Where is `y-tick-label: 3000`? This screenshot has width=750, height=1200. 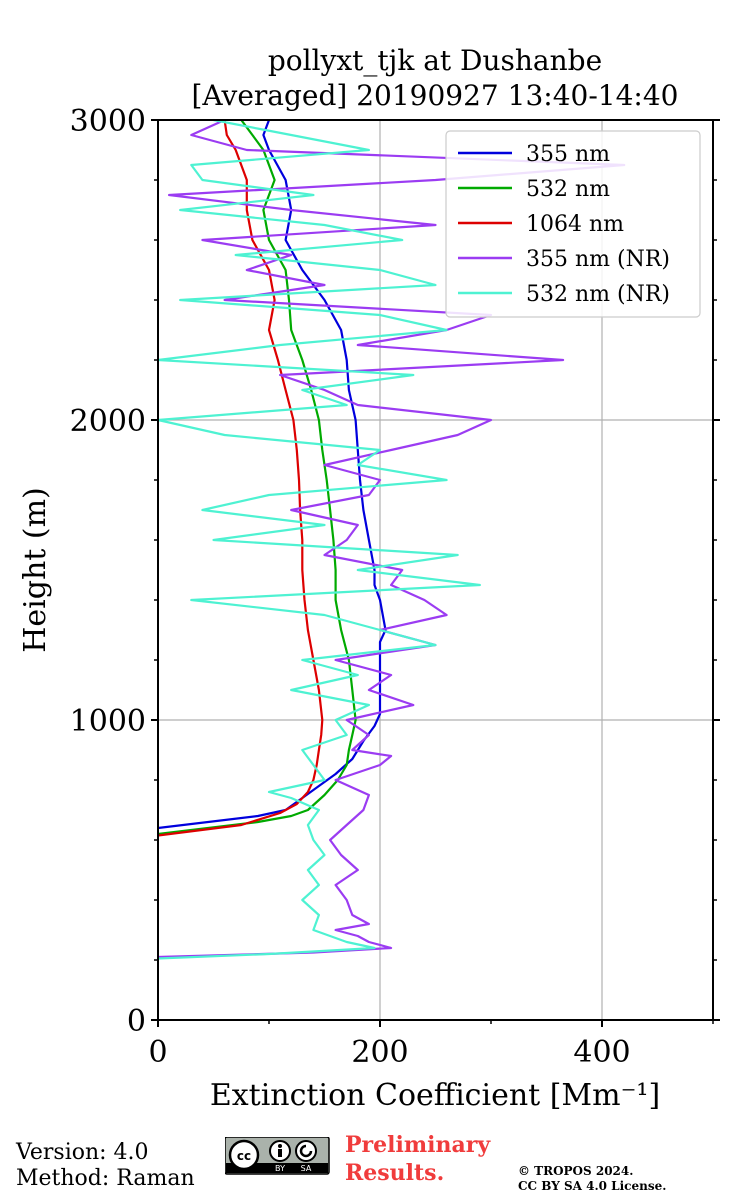
y-tick-label: 3000 is located at coordinates (108, 121).